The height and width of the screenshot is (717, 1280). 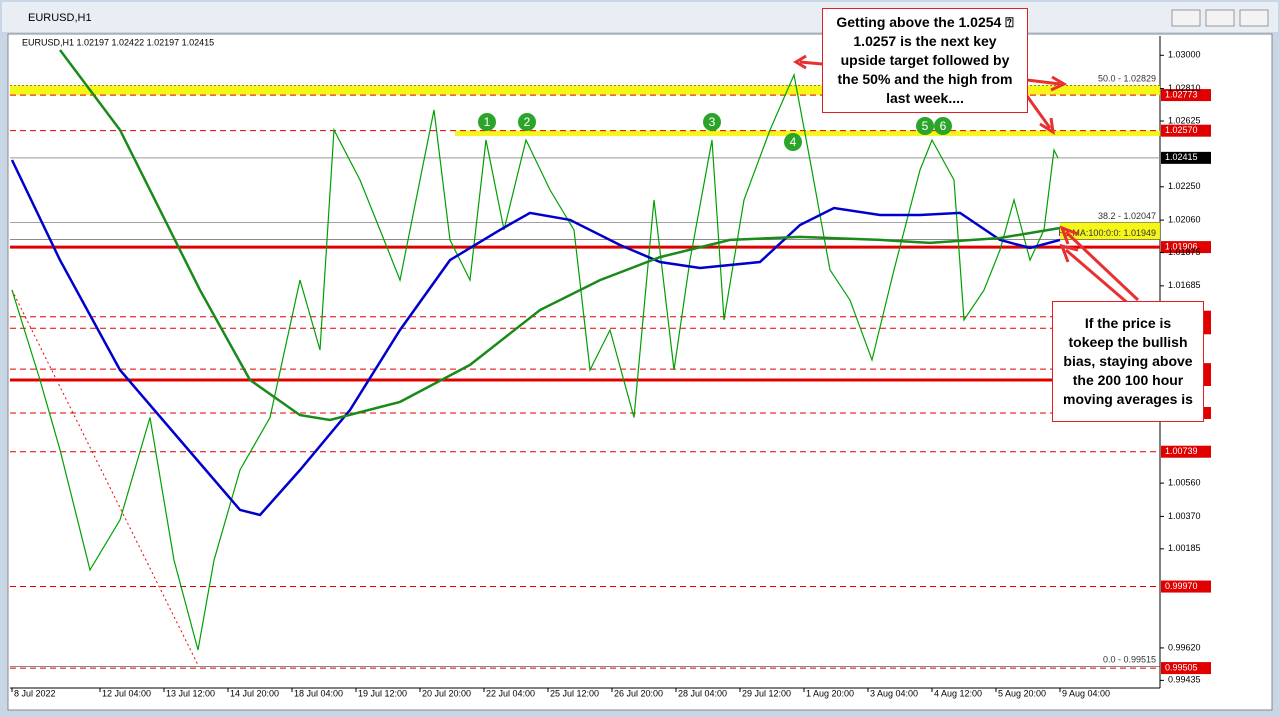 What do you see at coordinates (1181, 451) in the screenshot?
I see `level-label: 1.00739` at bounding box center [1181, 451].